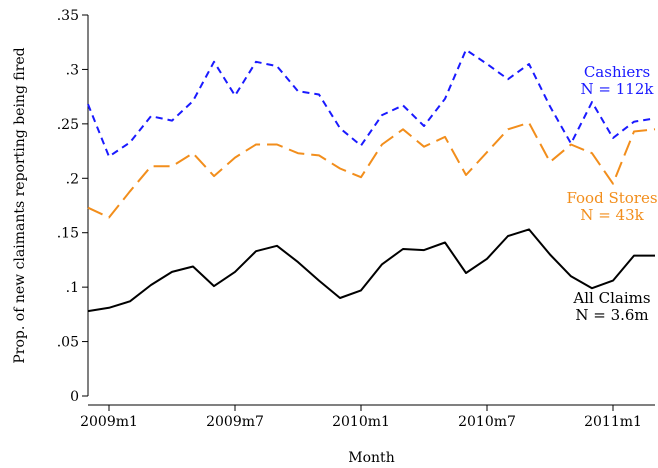 This screenshot has height=468, width=658. I want to click on x-tick-label: 2010m1, so click(361, 422).